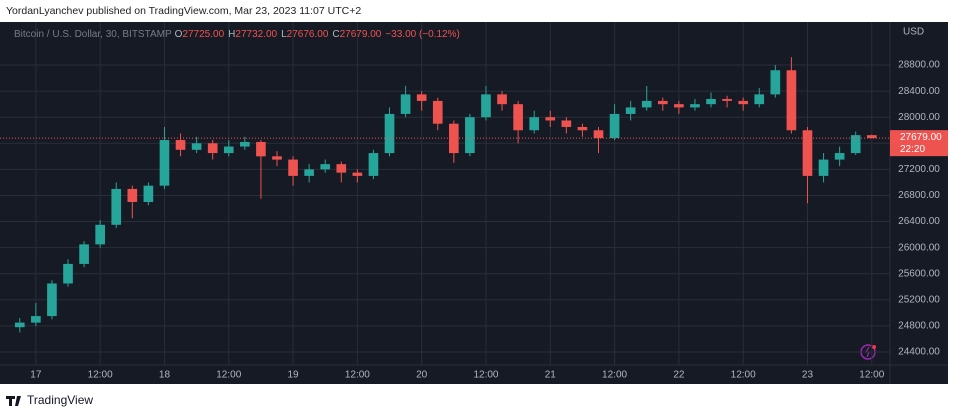  I want to click on currency: USD, so click(913, 32).